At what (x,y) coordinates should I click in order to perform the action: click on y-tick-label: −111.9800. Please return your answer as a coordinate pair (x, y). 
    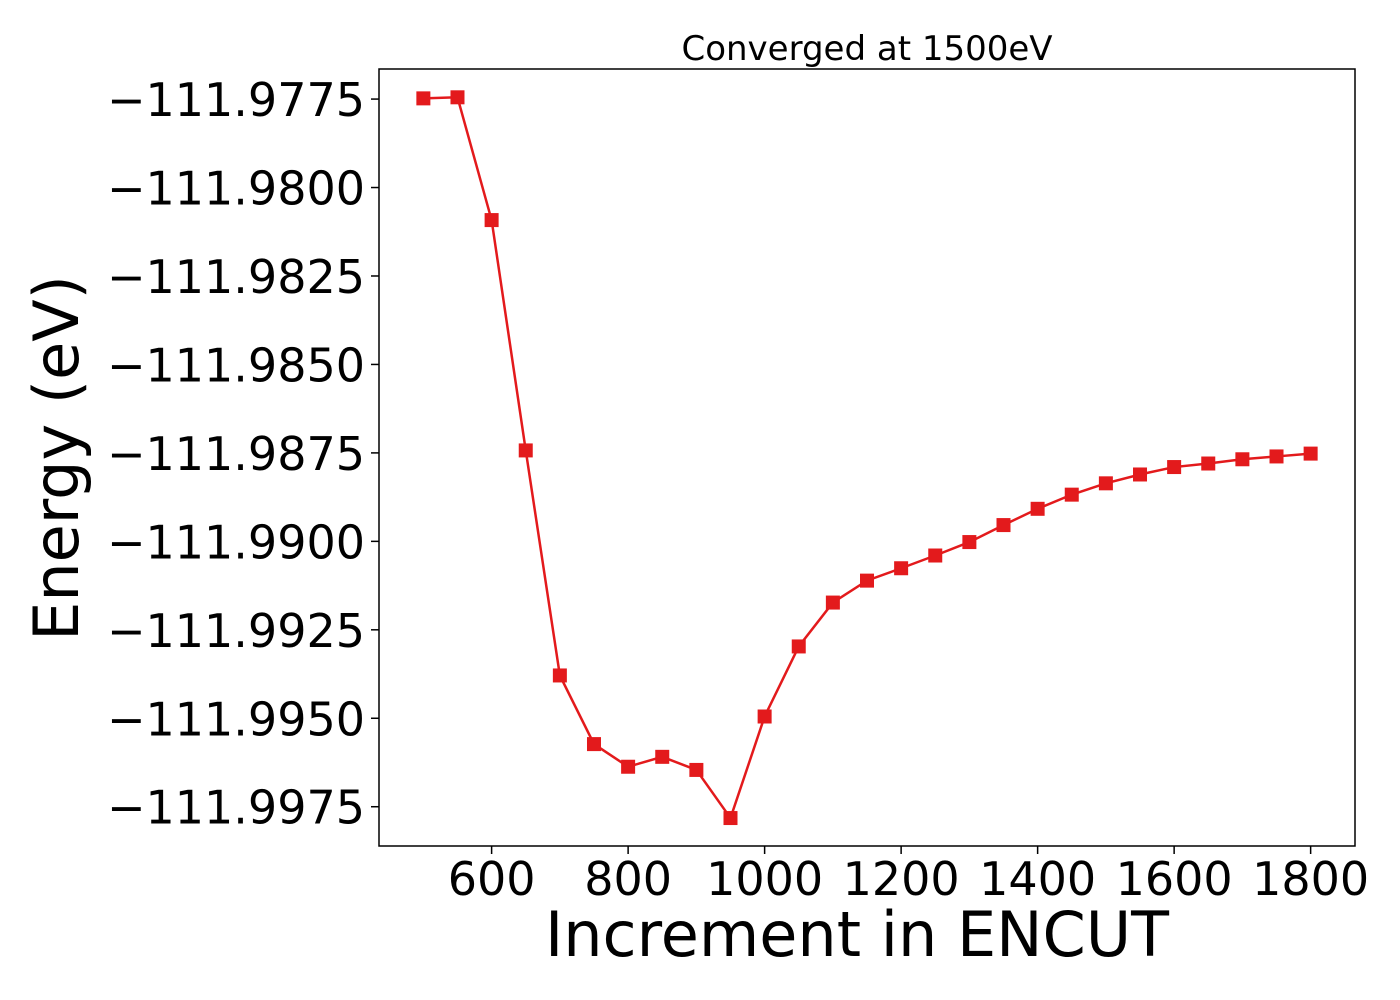
    Looking at the image, I should click on (236, 189).